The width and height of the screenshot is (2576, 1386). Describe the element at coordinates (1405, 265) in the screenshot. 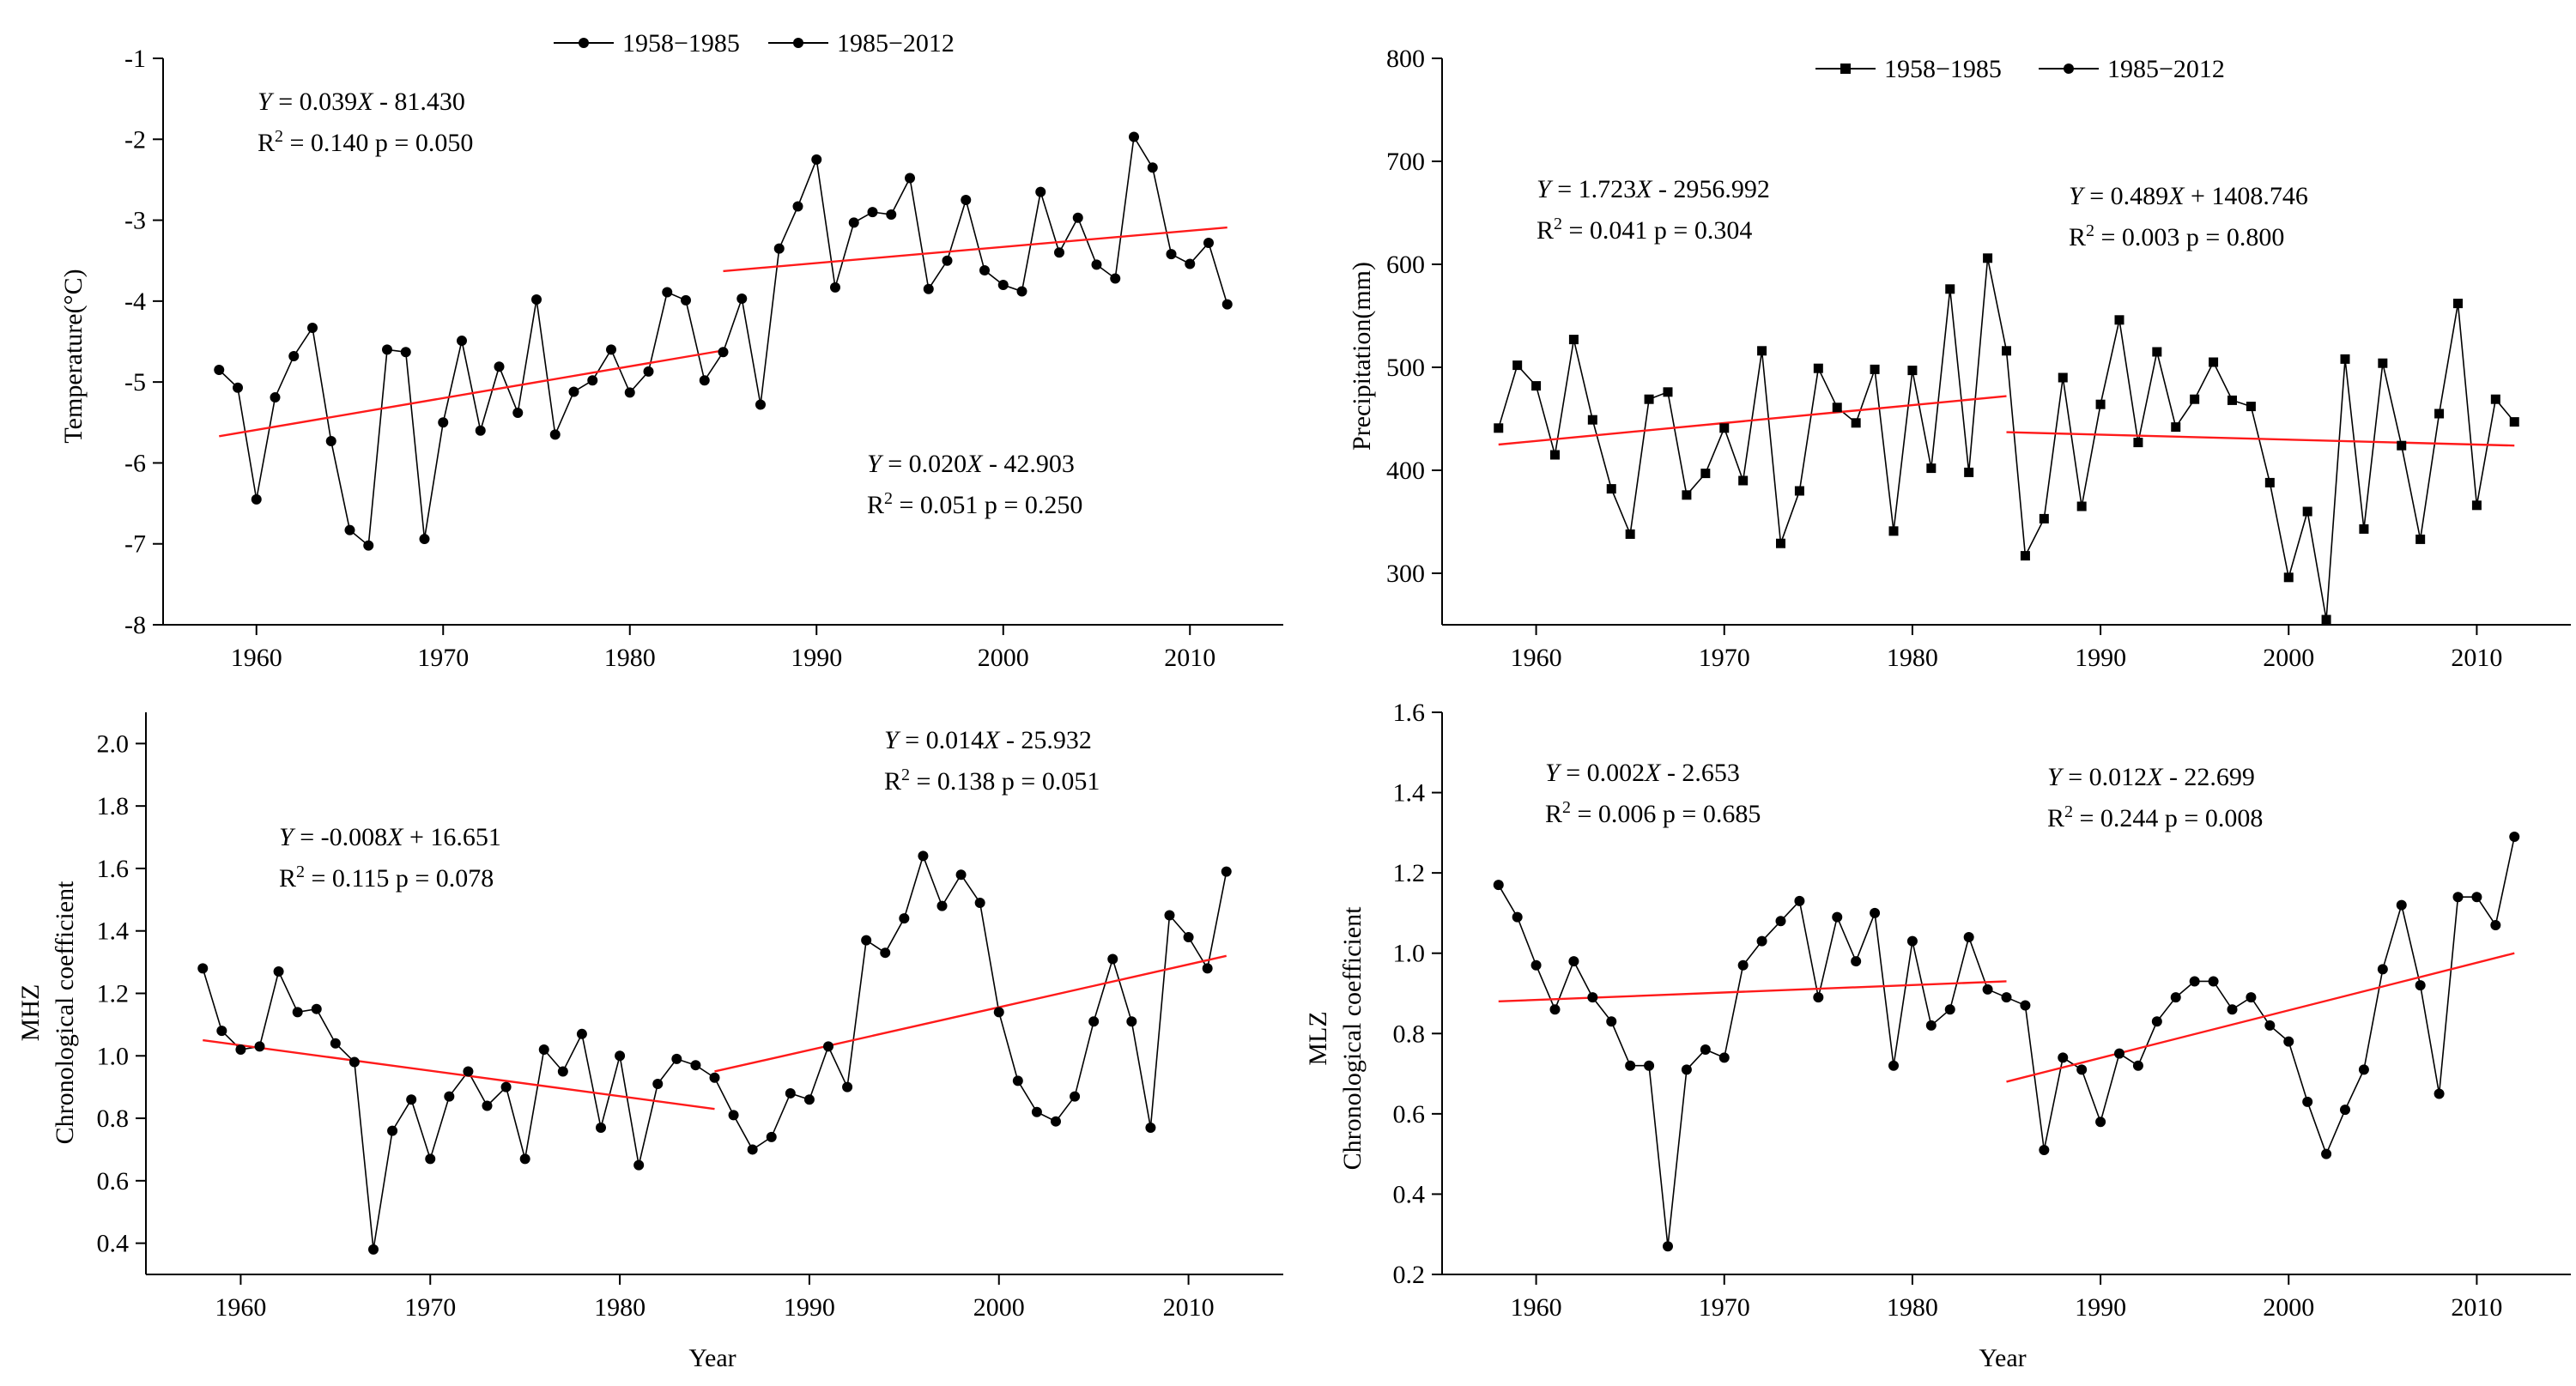

I see `y-tick-label: 600` at that location.